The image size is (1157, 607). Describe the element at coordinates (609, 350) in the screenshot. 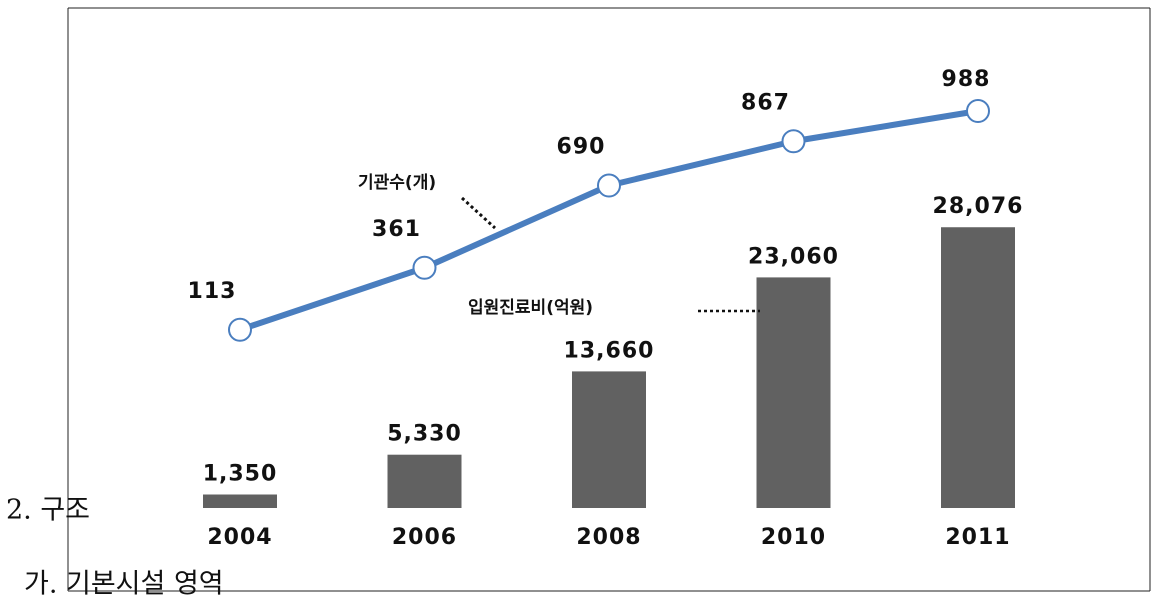

I see `bar-value-label: 13,660` at that location.